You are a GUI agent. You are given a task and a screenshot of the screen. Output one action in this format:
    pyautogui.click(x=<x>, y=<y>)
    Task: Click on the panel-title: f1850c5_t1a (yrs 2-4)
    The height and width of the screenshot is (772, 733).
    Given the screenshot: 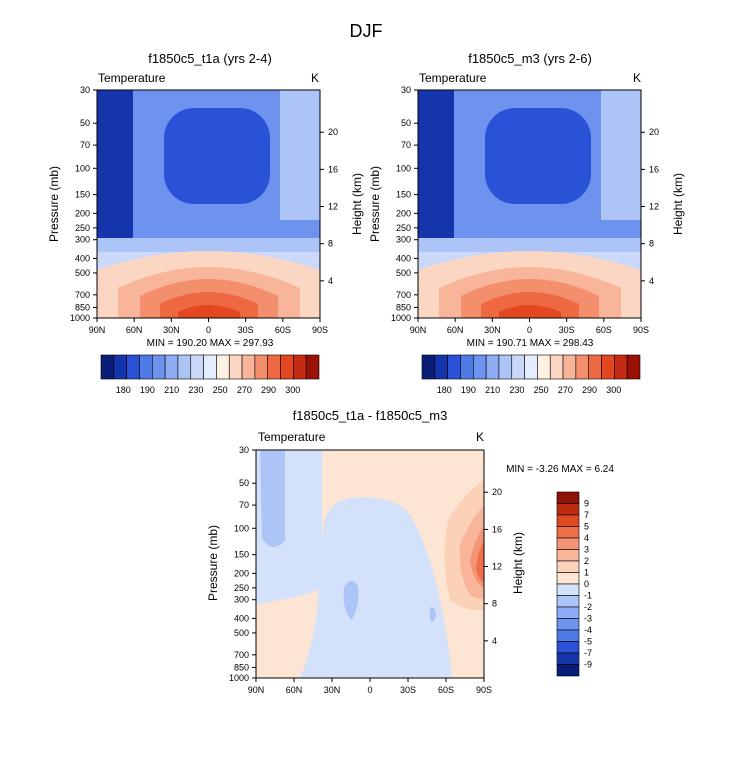 What is the action you would take?
    pyautogui.click(x=210, y=58)
    